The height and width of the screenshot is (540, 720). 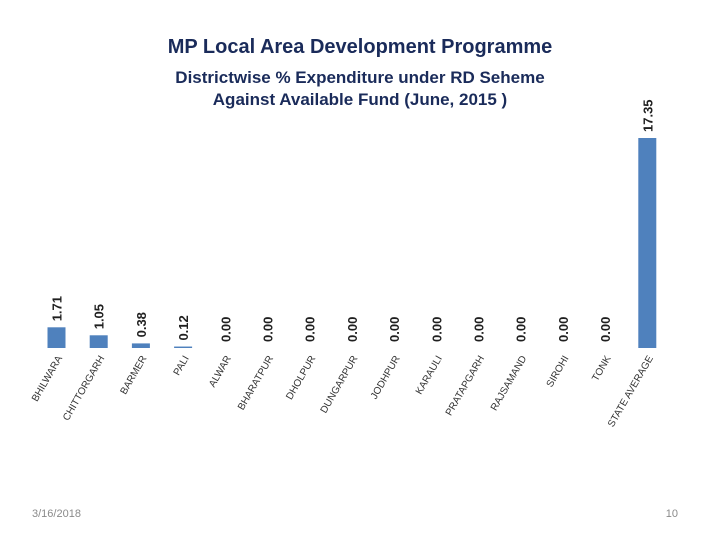 I want to click on chart-subtitle-line2: Against Available Fund (June, 2015 ), so click(x=360, y=99).